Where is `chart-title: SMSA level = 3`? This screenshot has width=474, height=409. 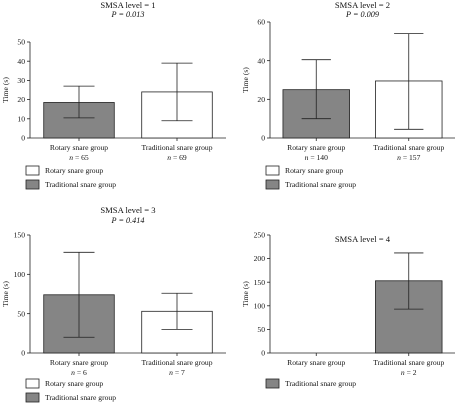
chart-title: SMSA level = 3 is located at coordinates (127, 210).